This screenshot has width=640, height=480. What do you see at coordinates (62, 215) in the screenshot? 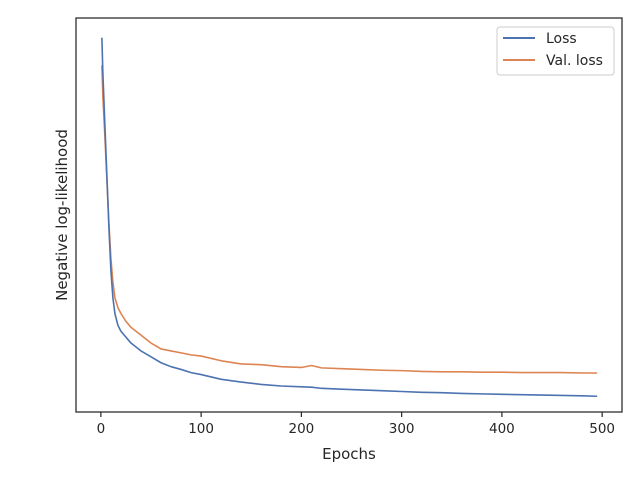
I see `y-axis-label: Negative log-likelihood` at bounding box center [62, 215].